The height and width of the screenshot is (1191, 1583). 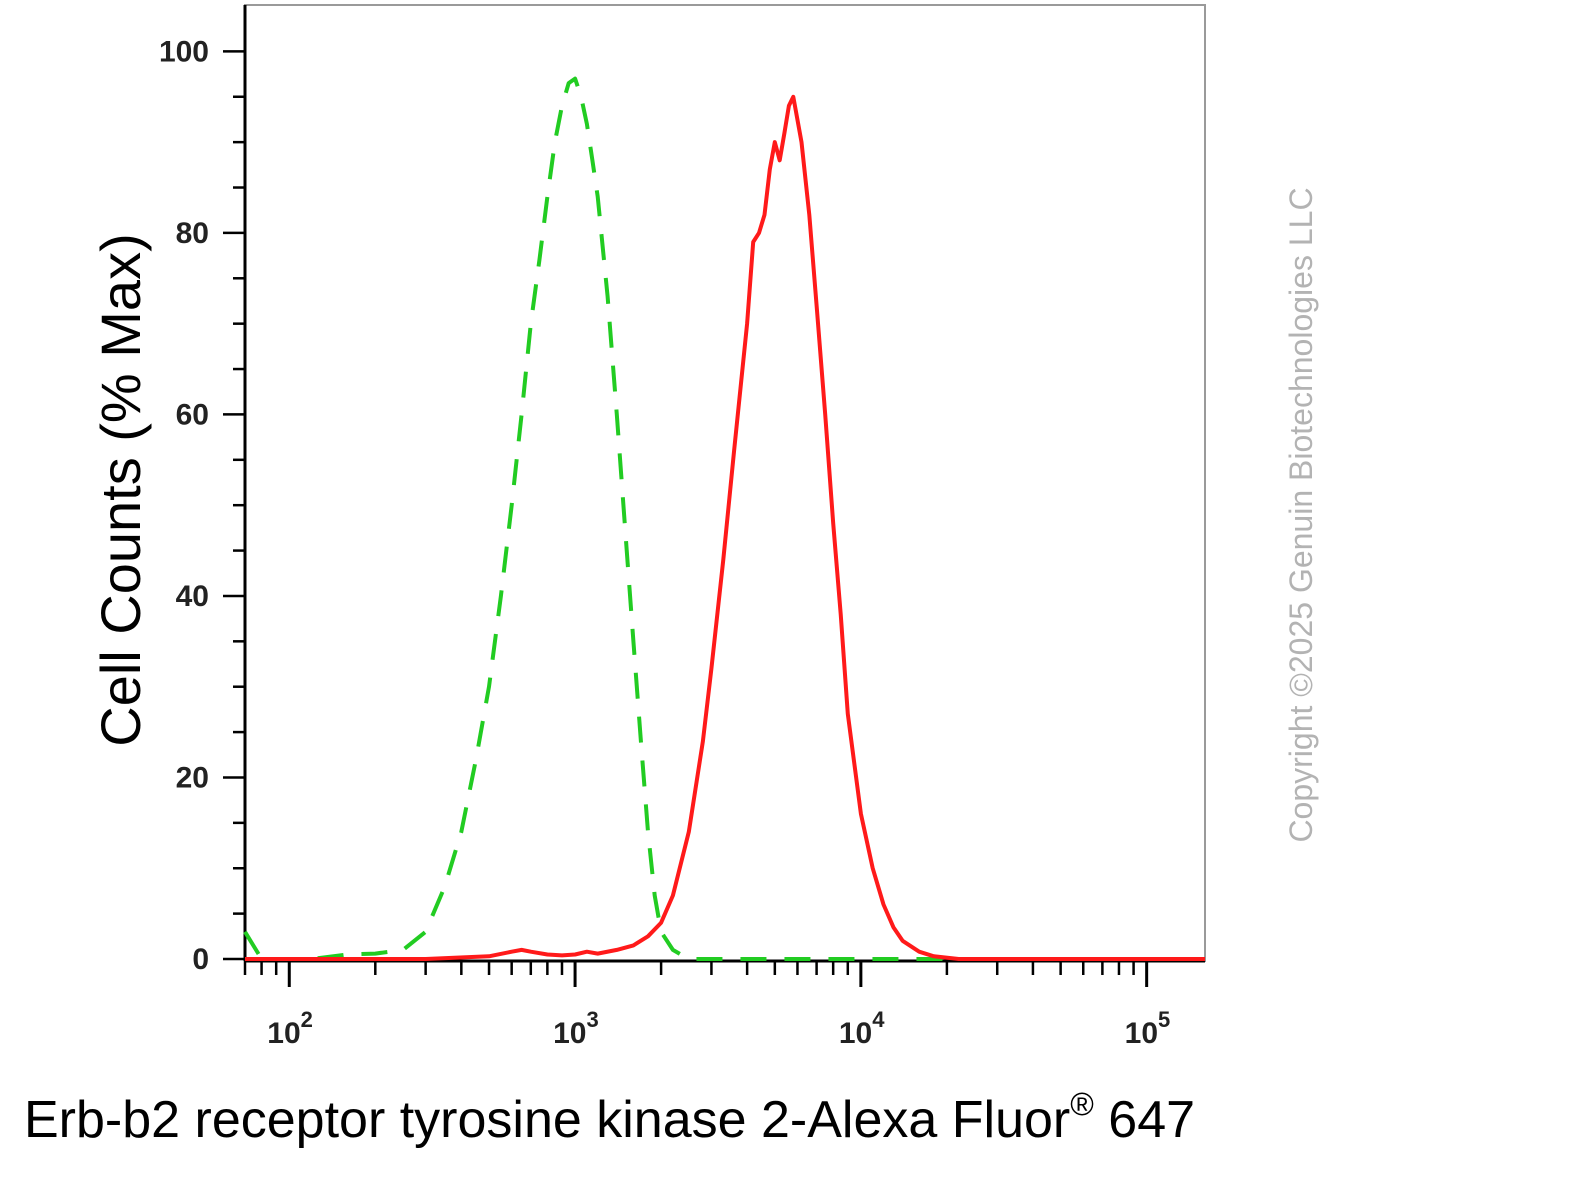 I want to click on y-tick-label: 40, so click(x=192, y=596).